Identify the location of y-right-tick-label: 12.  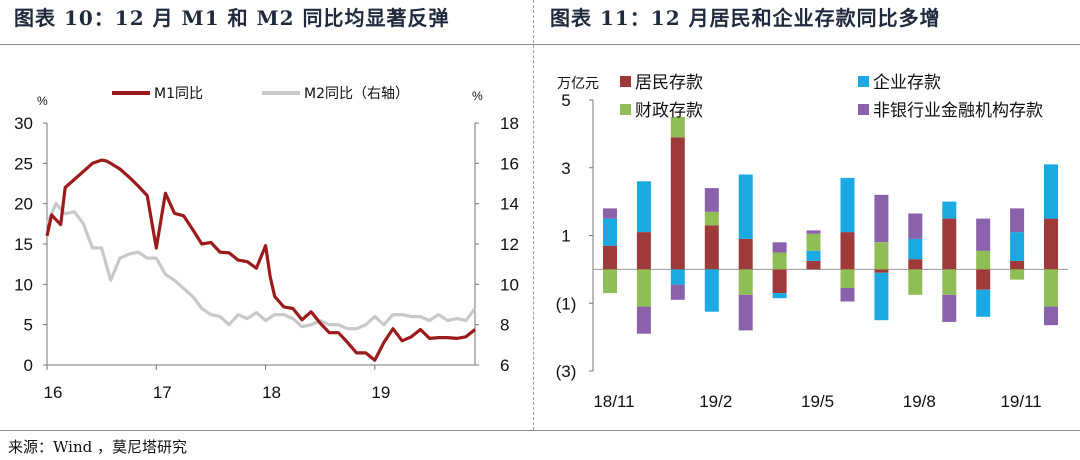
(509, 244).